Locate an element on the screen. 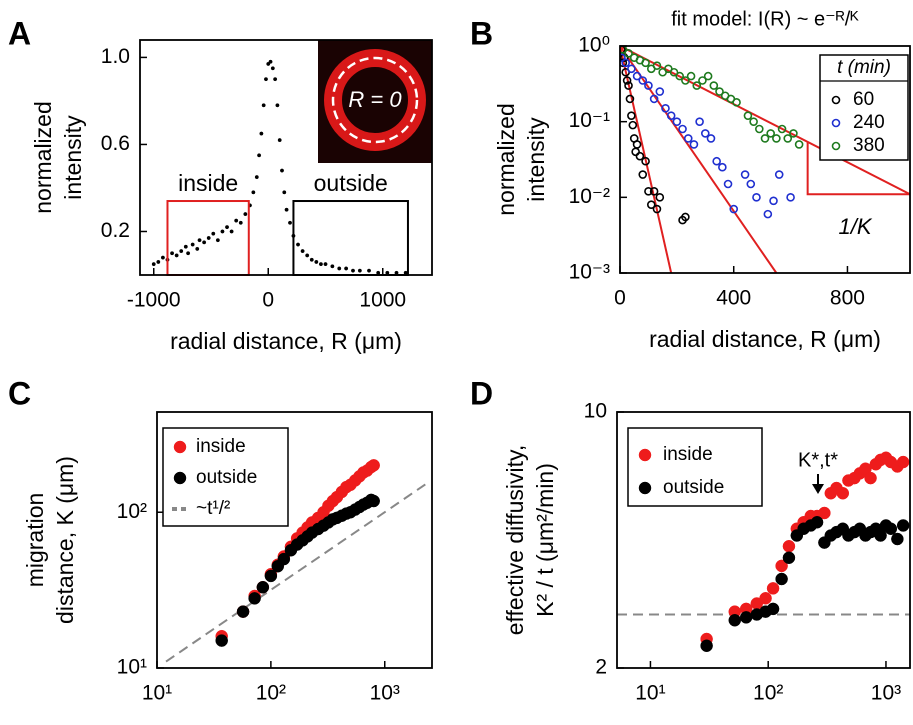 This screenshot has height=725, width=913. y-axis-title: migration is located at coordinates (35, 540).